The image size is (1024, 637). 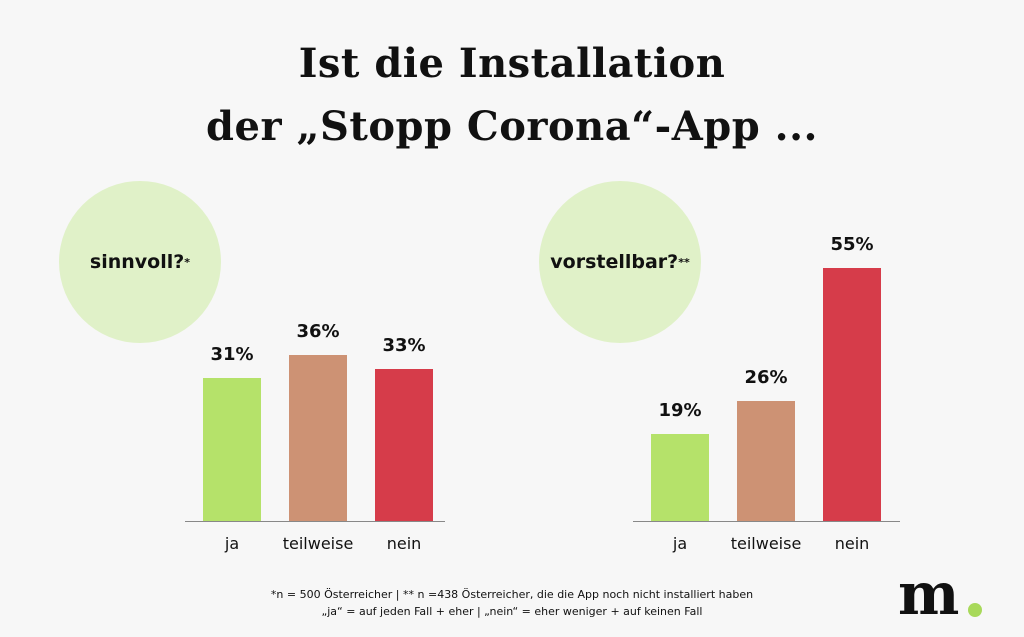 What do you see at coordinates (512, 63) in the screenshot?
I see `title-line-1: Ist die Installation` at bounding box center [512, 63].